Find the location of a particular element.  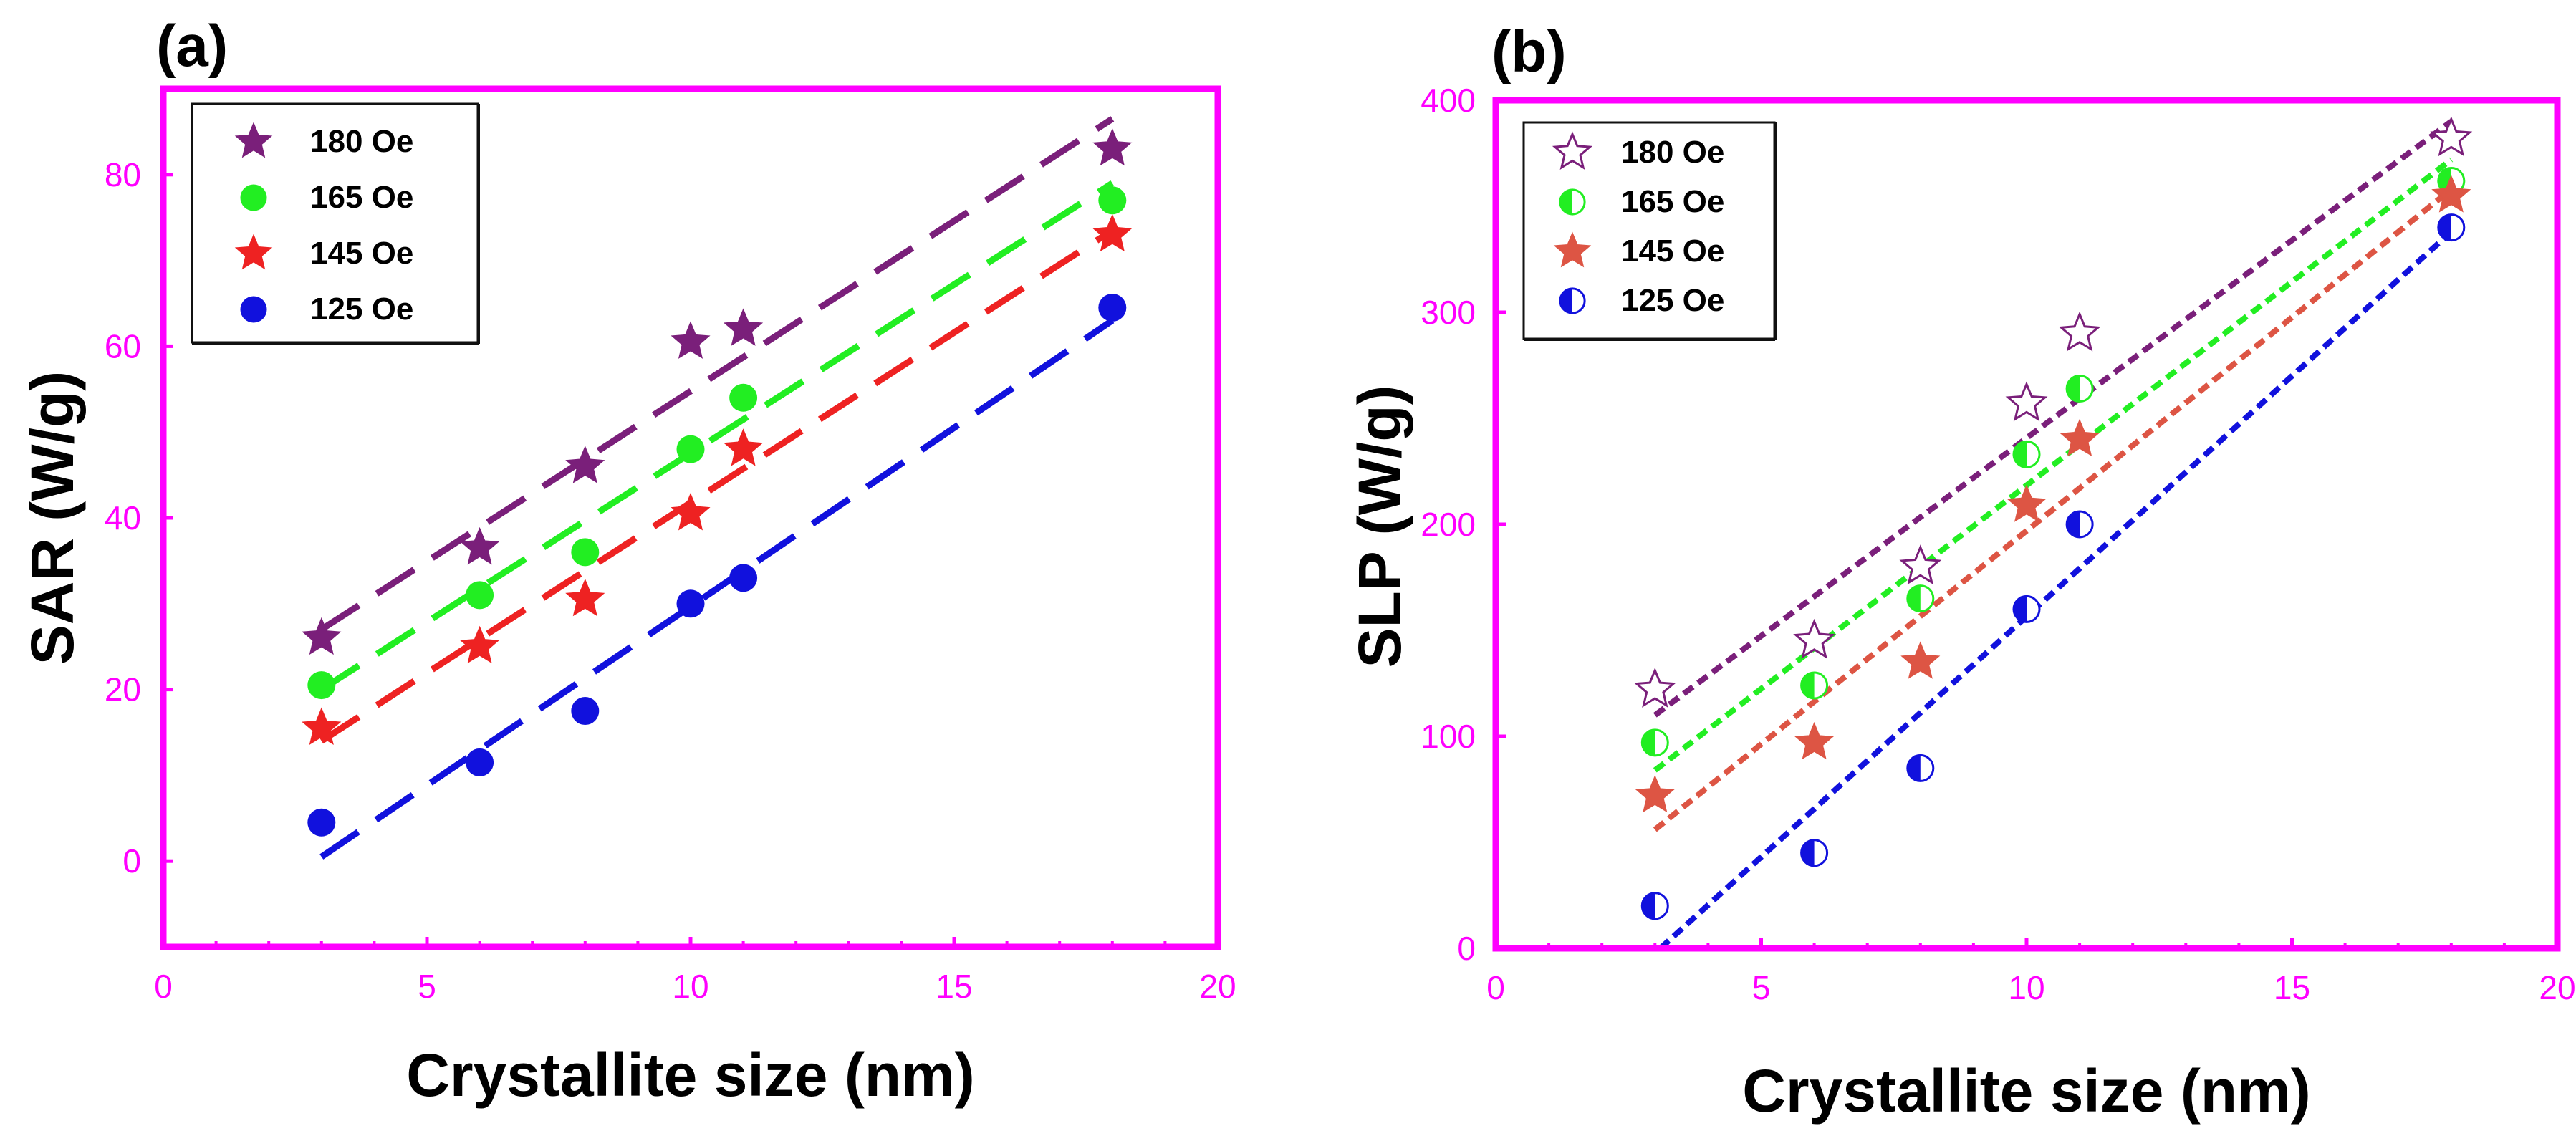

y-tick-label: 40 is located at coordinates (123, 517).